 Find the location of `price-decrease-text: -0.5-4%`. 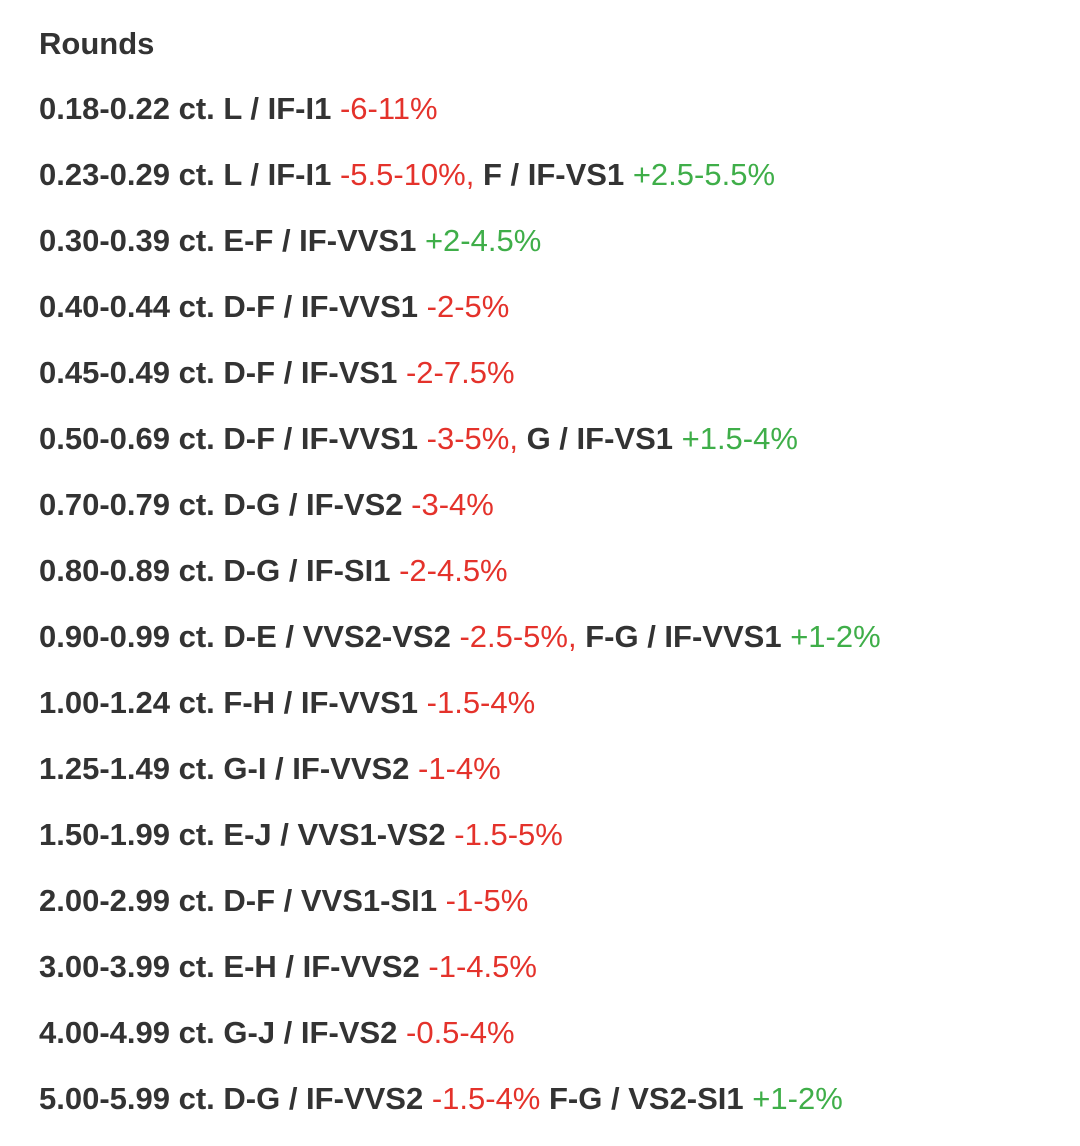

price-decrease-text: -0.5-4% is located at coordinates (460, 1032).